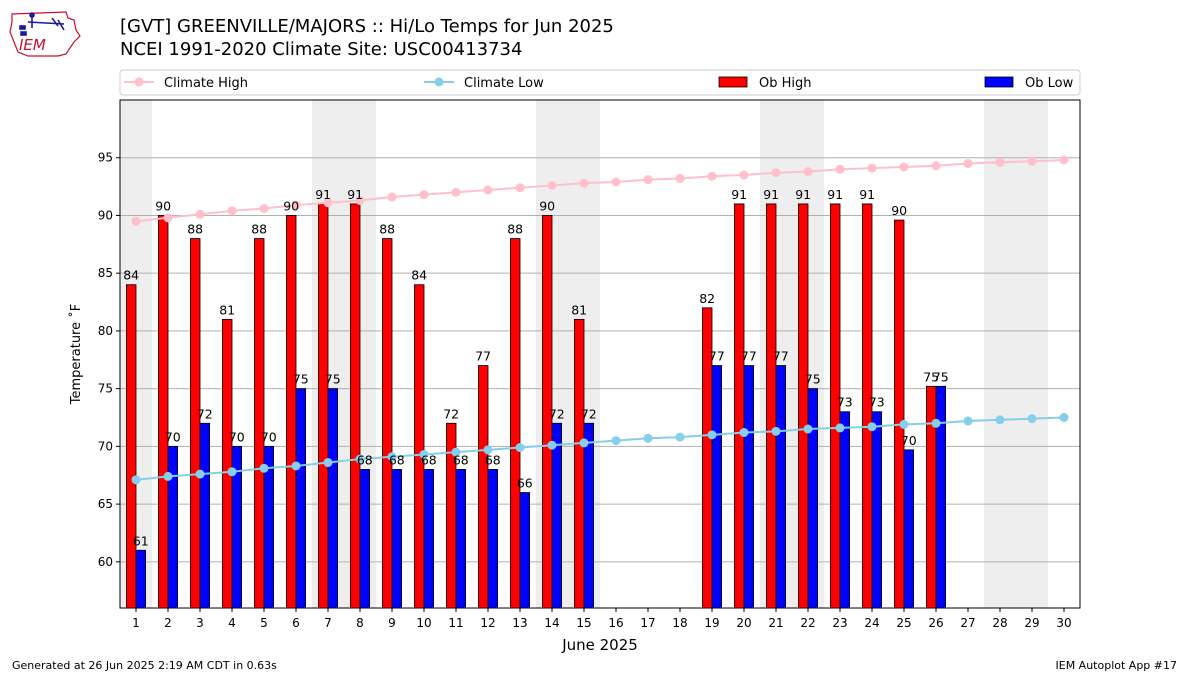 This screenshot has width=1200, height=675. Describe the element at coordinates (264, 623) in the screenshot. I see `x-tick-label: 5` at that location.